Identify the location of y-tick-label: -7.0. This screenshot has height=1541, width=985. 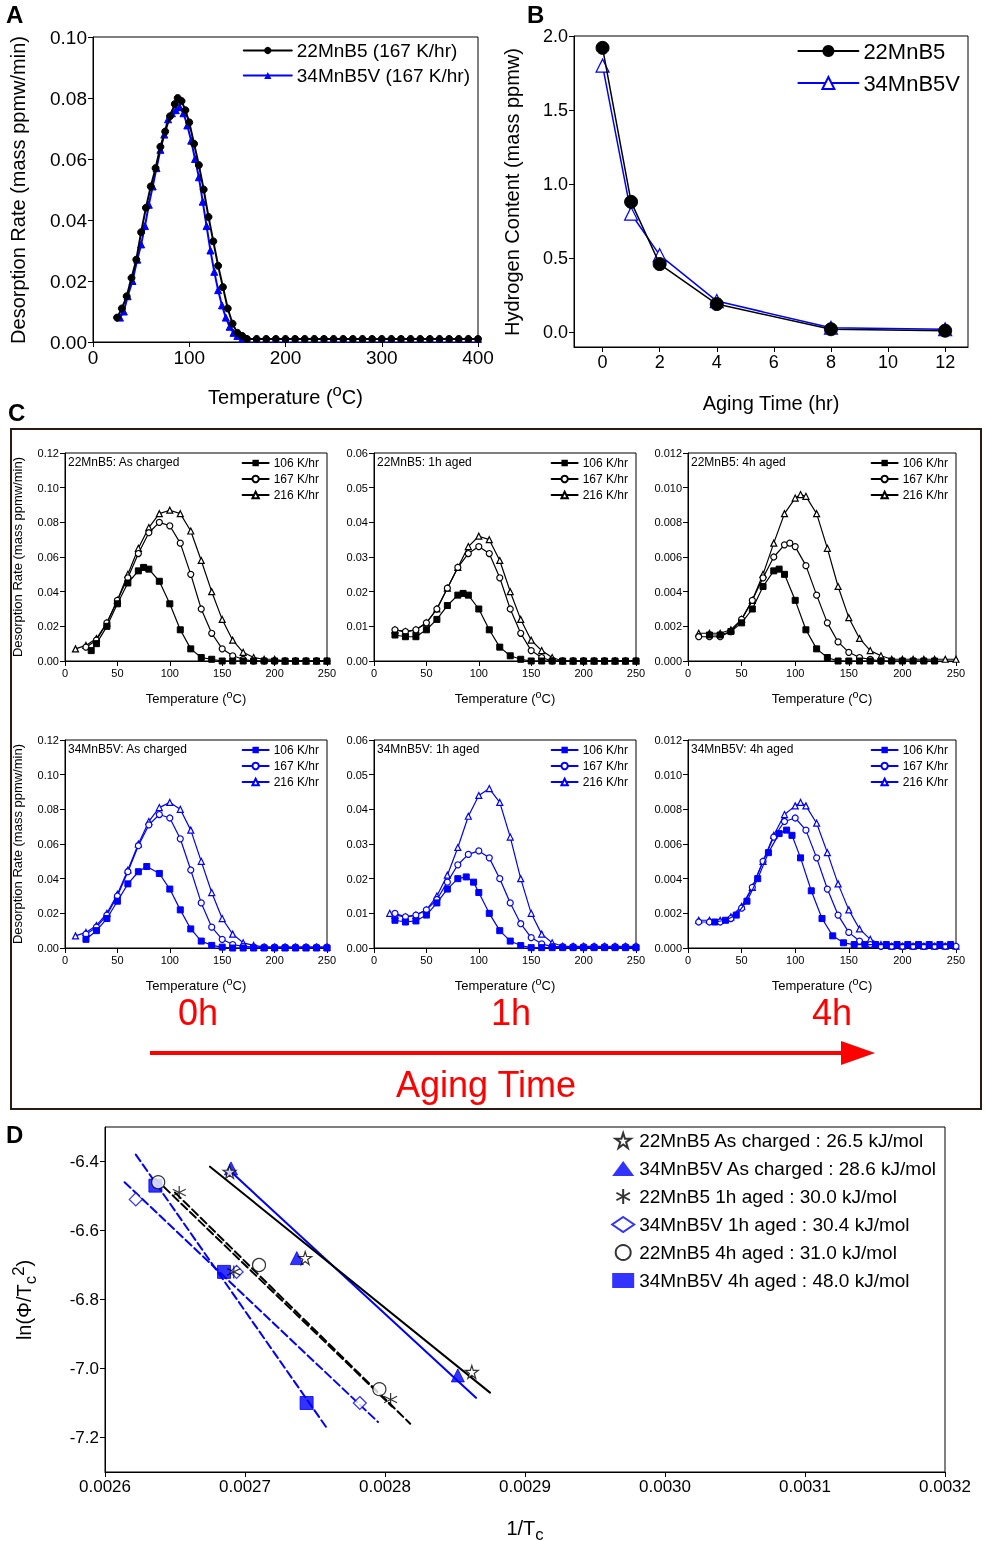
(84, 1368).